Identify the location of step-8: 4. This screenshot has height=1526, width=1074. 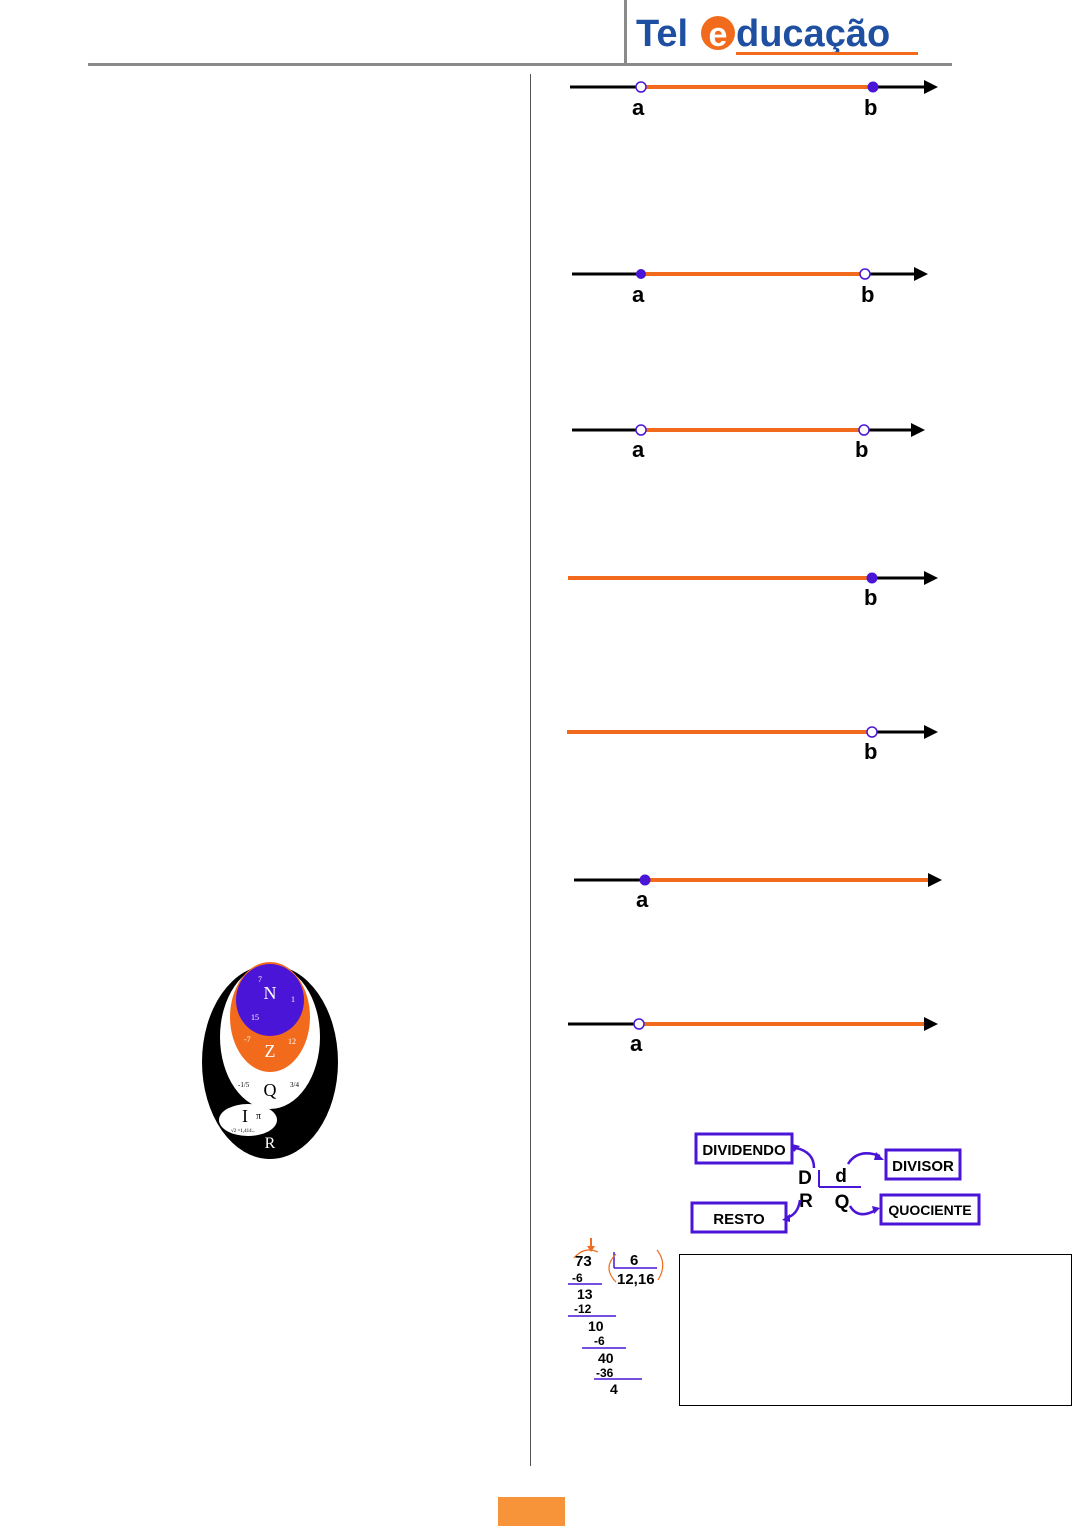
(614, 1389).